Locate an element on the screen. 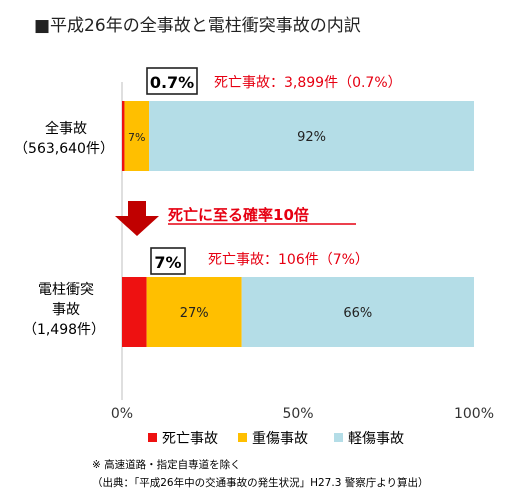 The height and width of the screenshot is (498, 509). bar-label: 66% is located at coordinates (357, 313).